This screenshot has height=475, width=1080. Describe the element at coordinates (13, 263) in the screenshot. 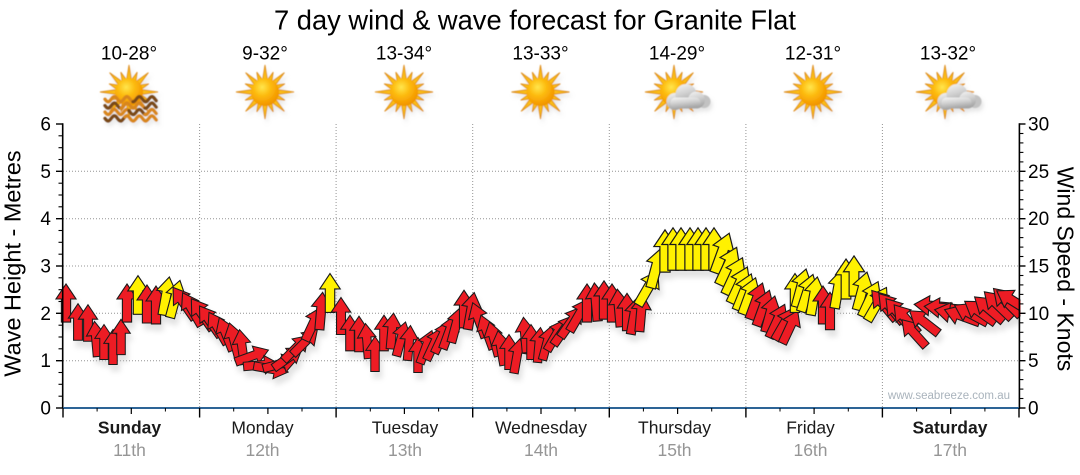

I see `svg-text: Wave Height - Metres` at that location.